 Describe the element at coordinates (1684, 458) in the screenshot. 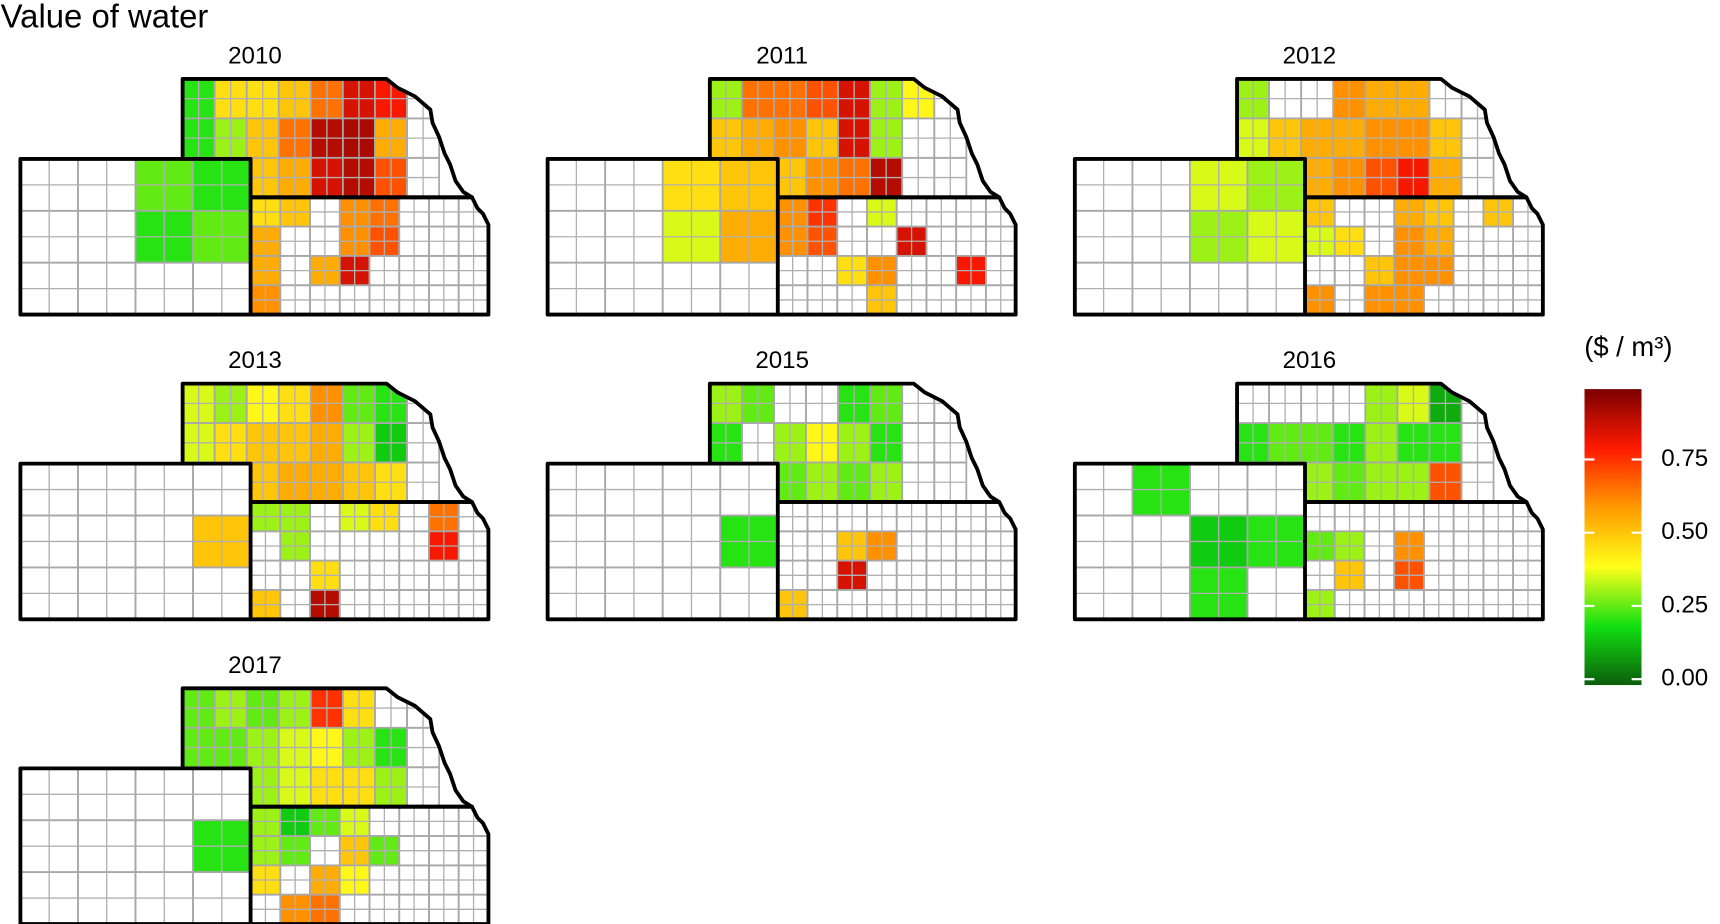

I see `colorbar-tick-label: 0.75` at that location.